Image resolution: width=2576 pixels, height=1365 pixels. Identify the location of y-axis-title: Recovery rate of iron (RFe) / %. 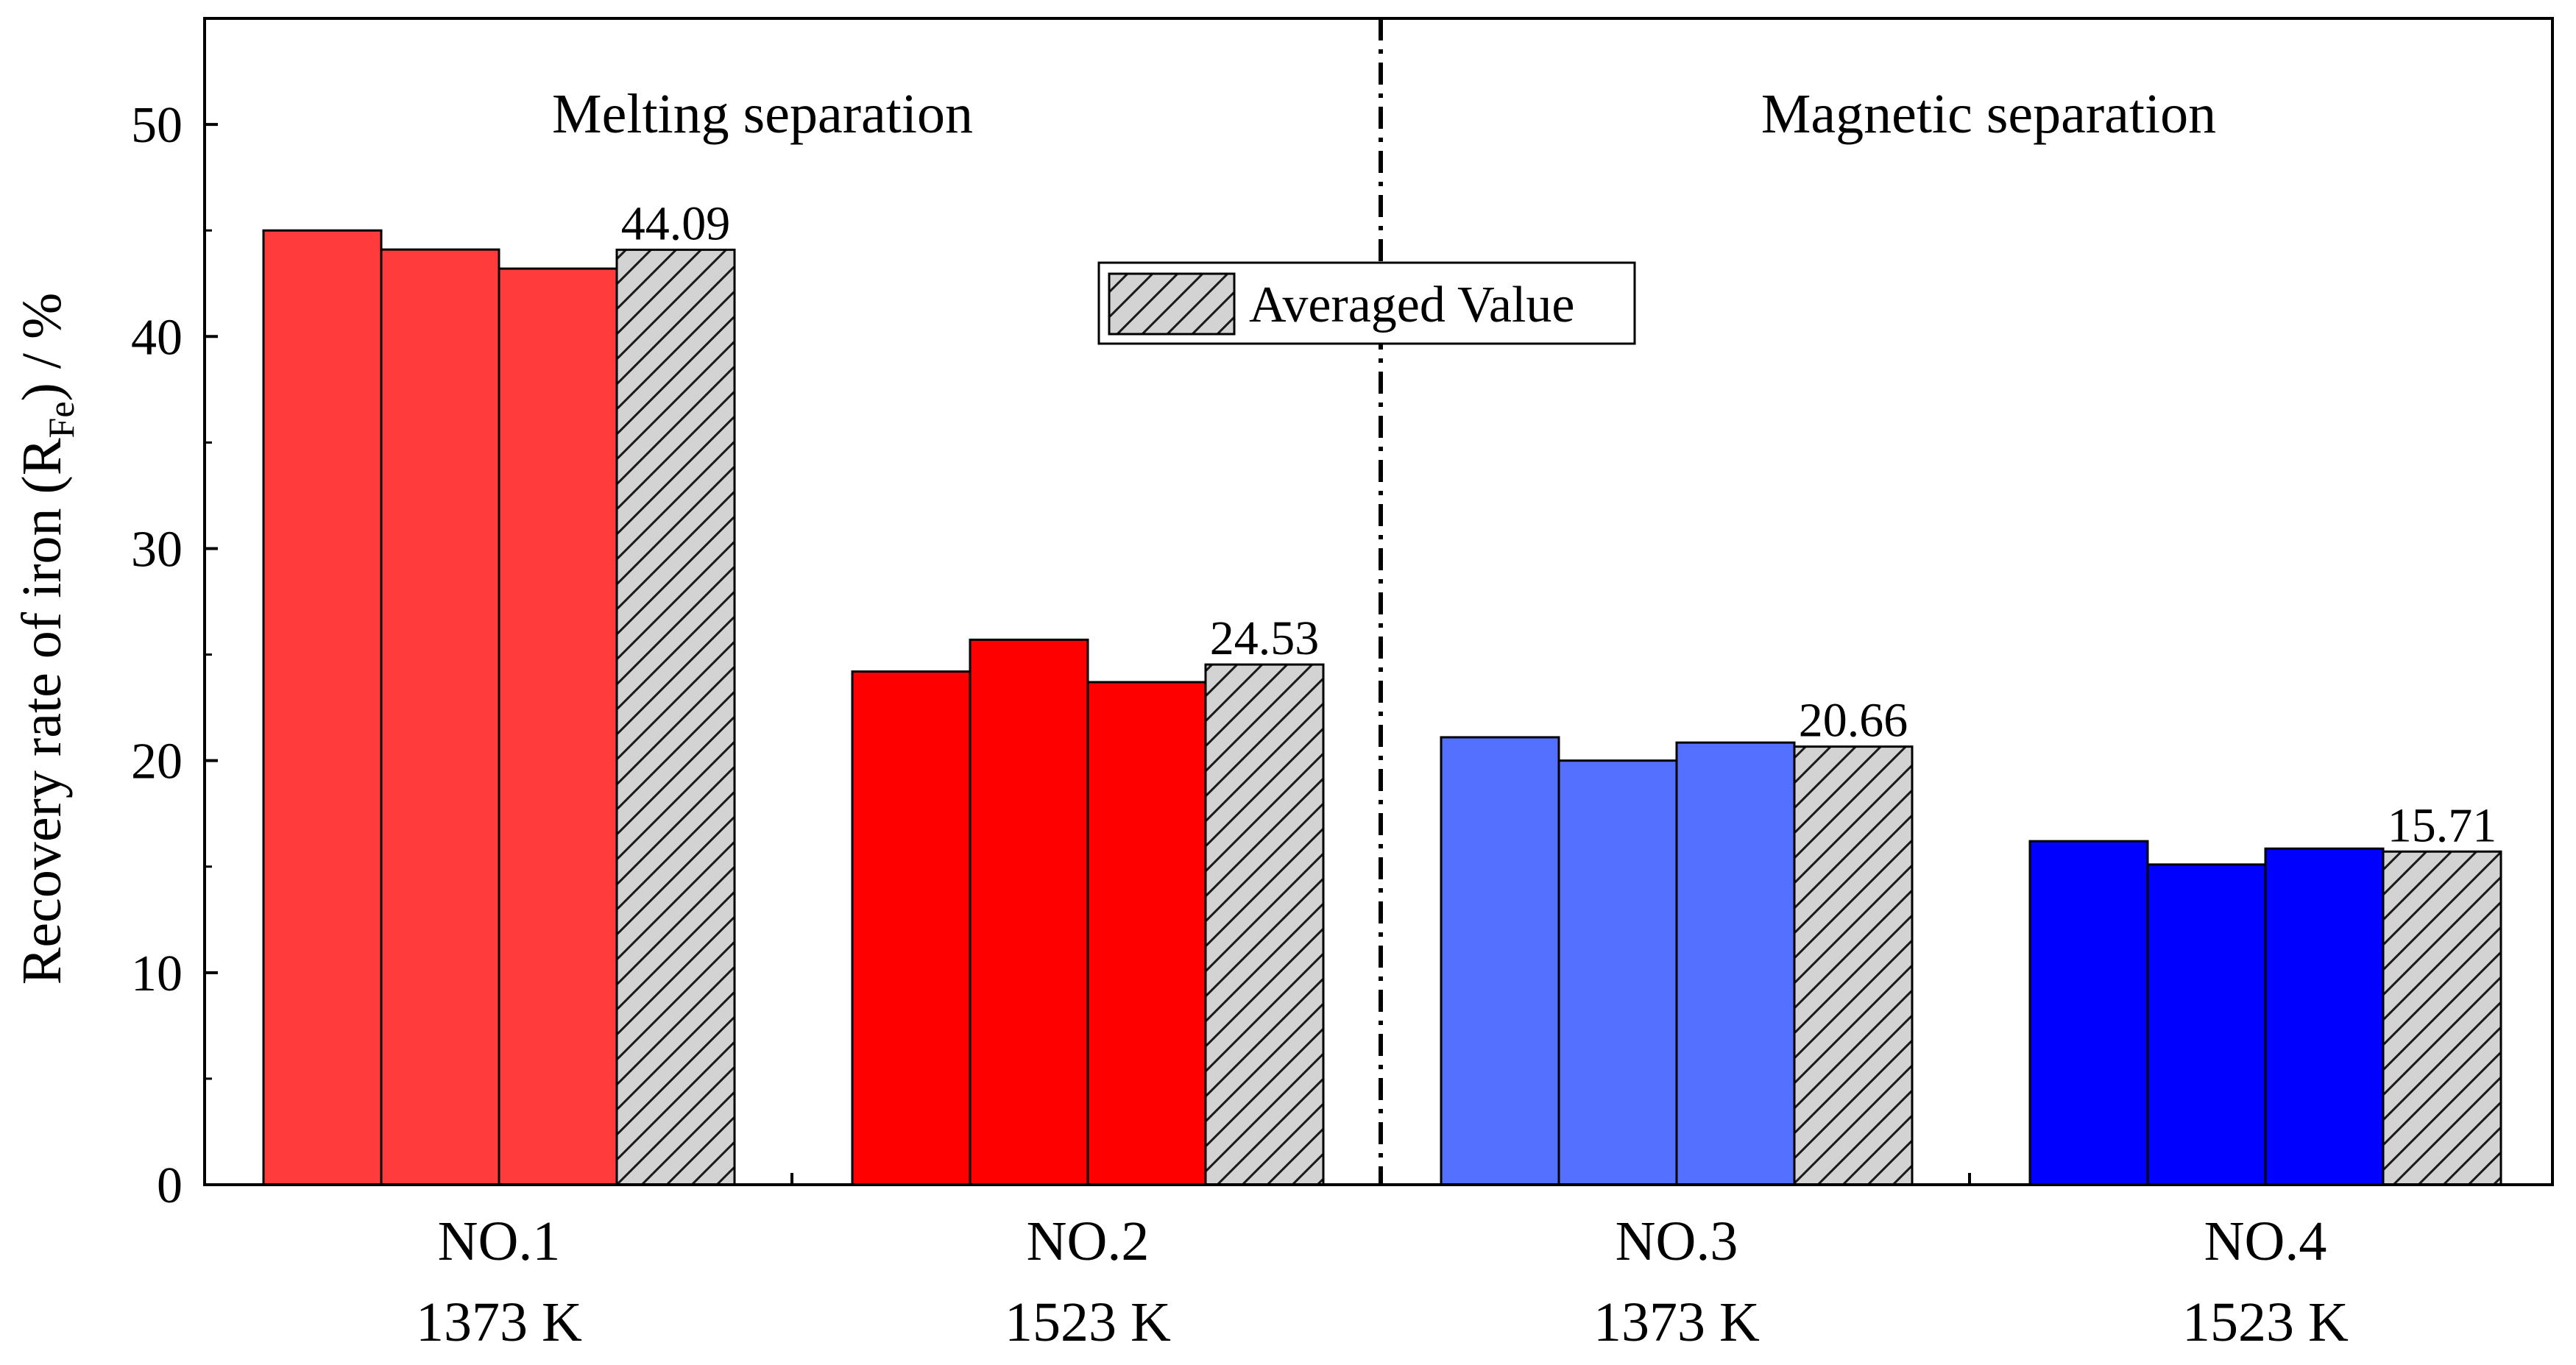
(46, 639).